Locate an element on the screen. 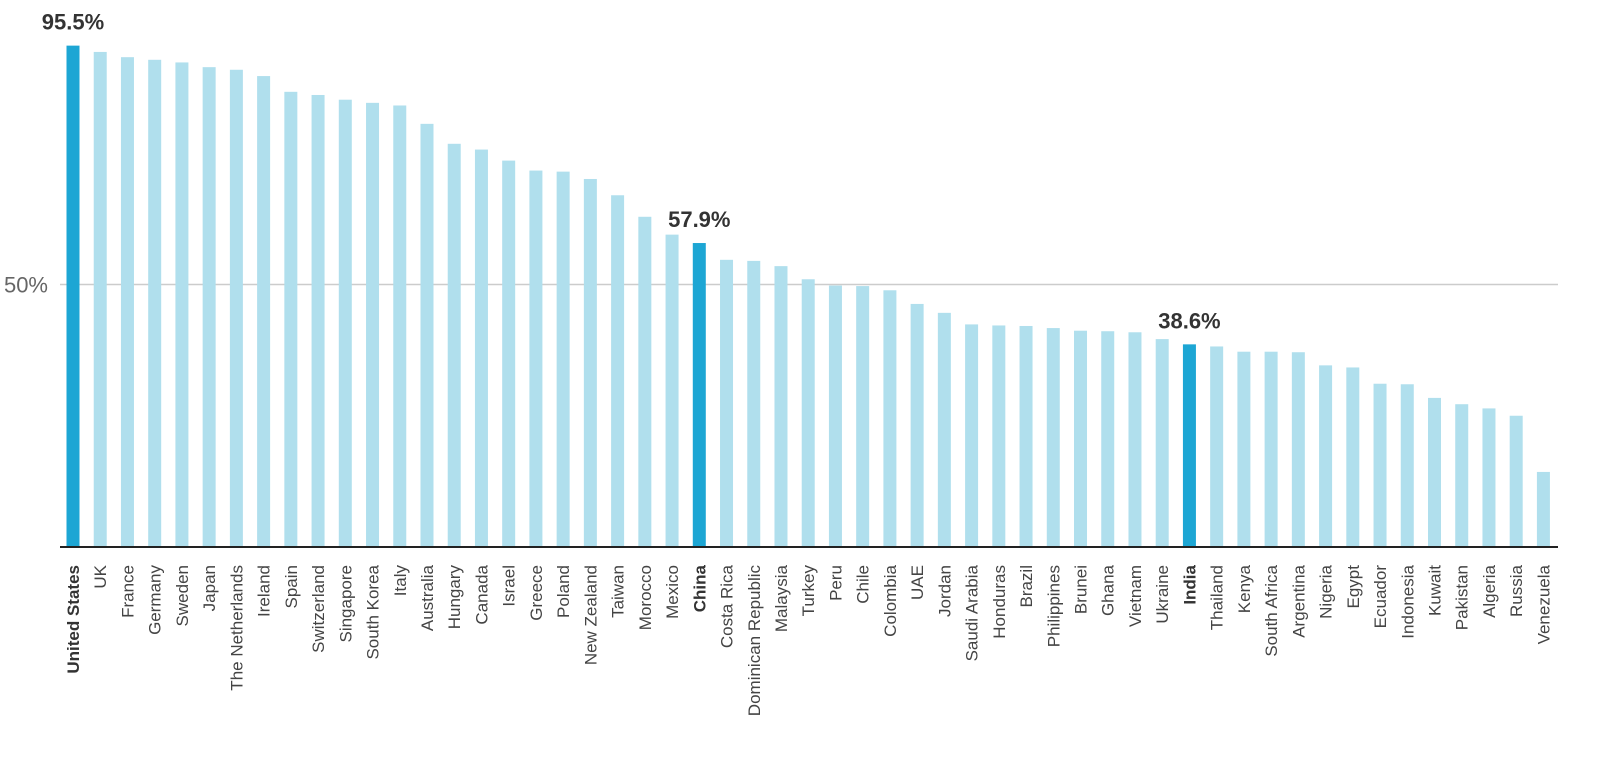  bar-thailand is located at coordinates (1217, 446).